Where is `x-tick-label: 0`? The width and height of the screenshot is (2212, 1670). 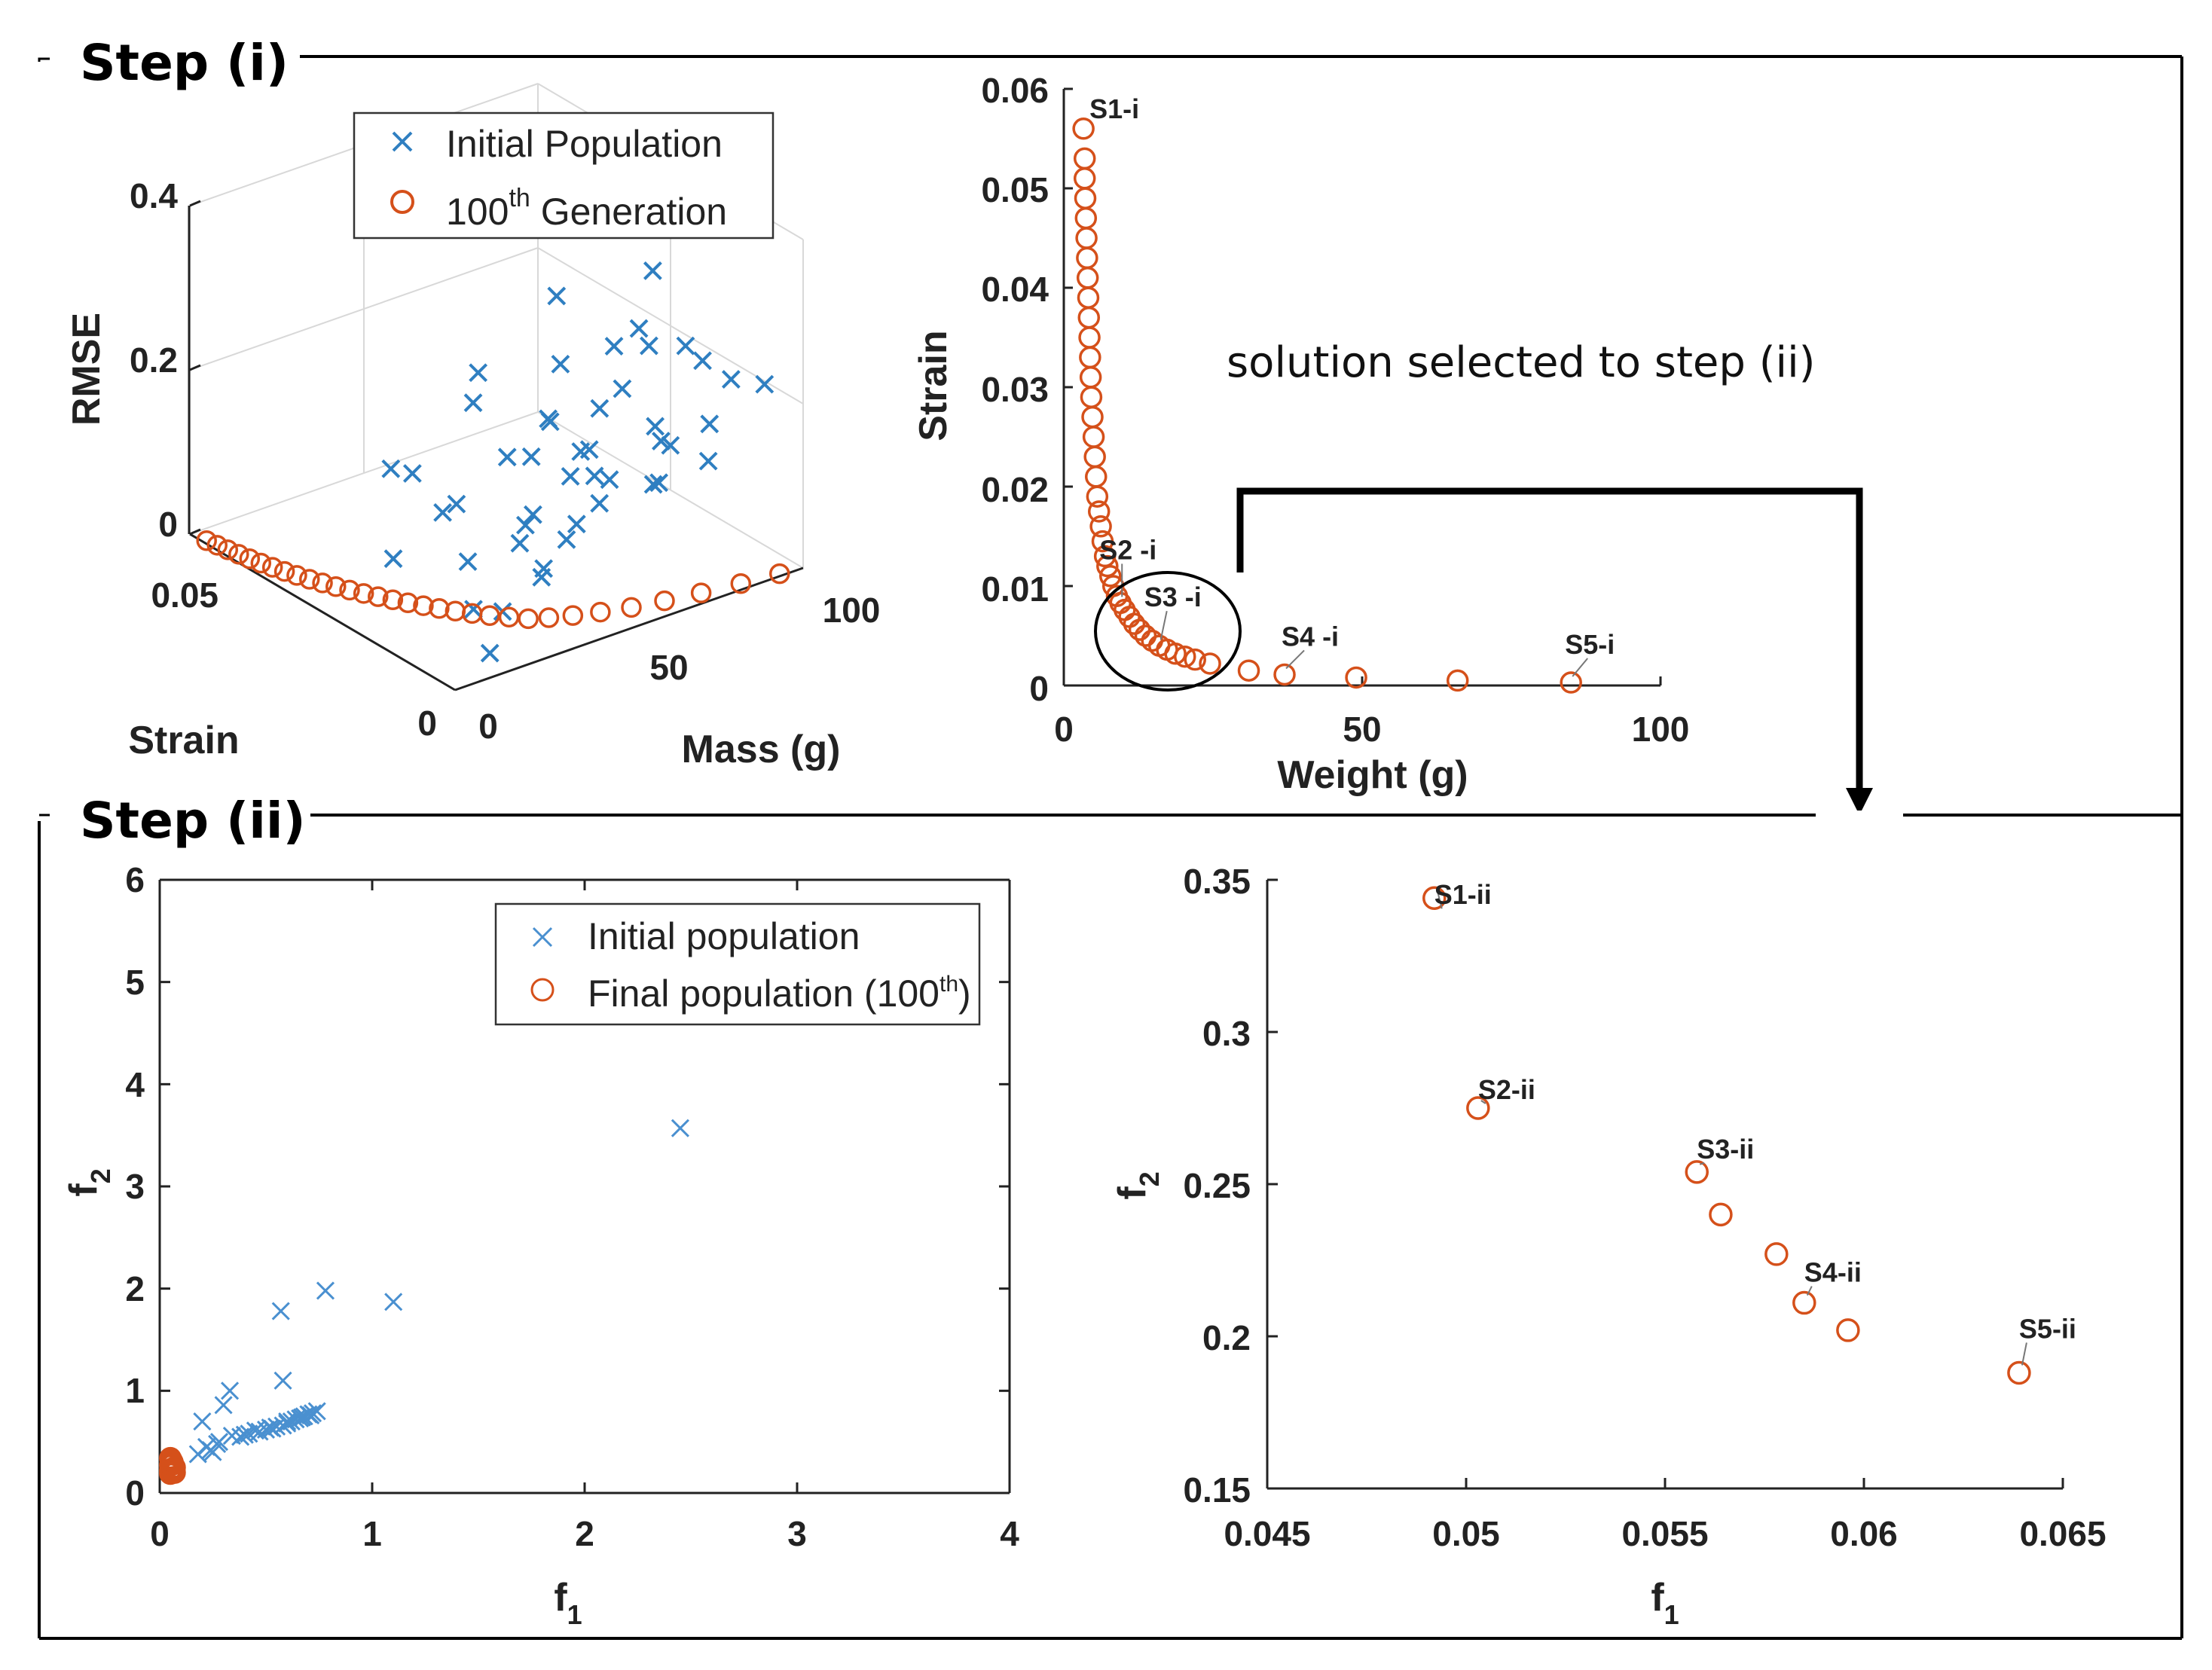 x-tick-label: 0 is located at coordinates (488, 727).